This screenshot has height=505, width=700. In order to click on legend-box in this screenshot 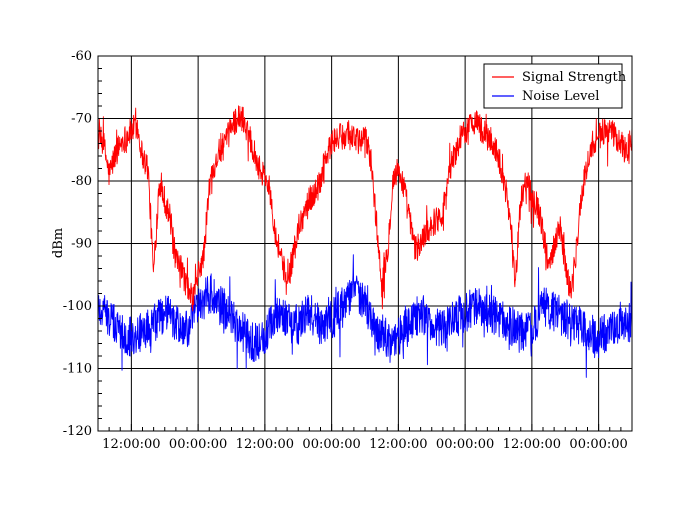, I will do `click(553, 86)`.